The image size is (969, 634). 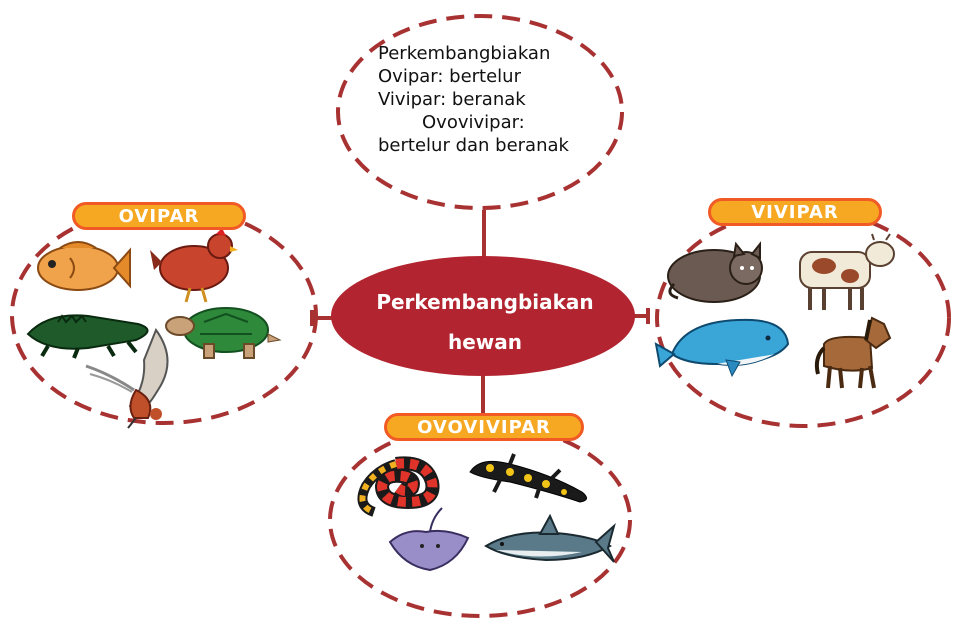 I want to click on vivipar-label-pill: VIVIPAR, so click(x=795, y=212).